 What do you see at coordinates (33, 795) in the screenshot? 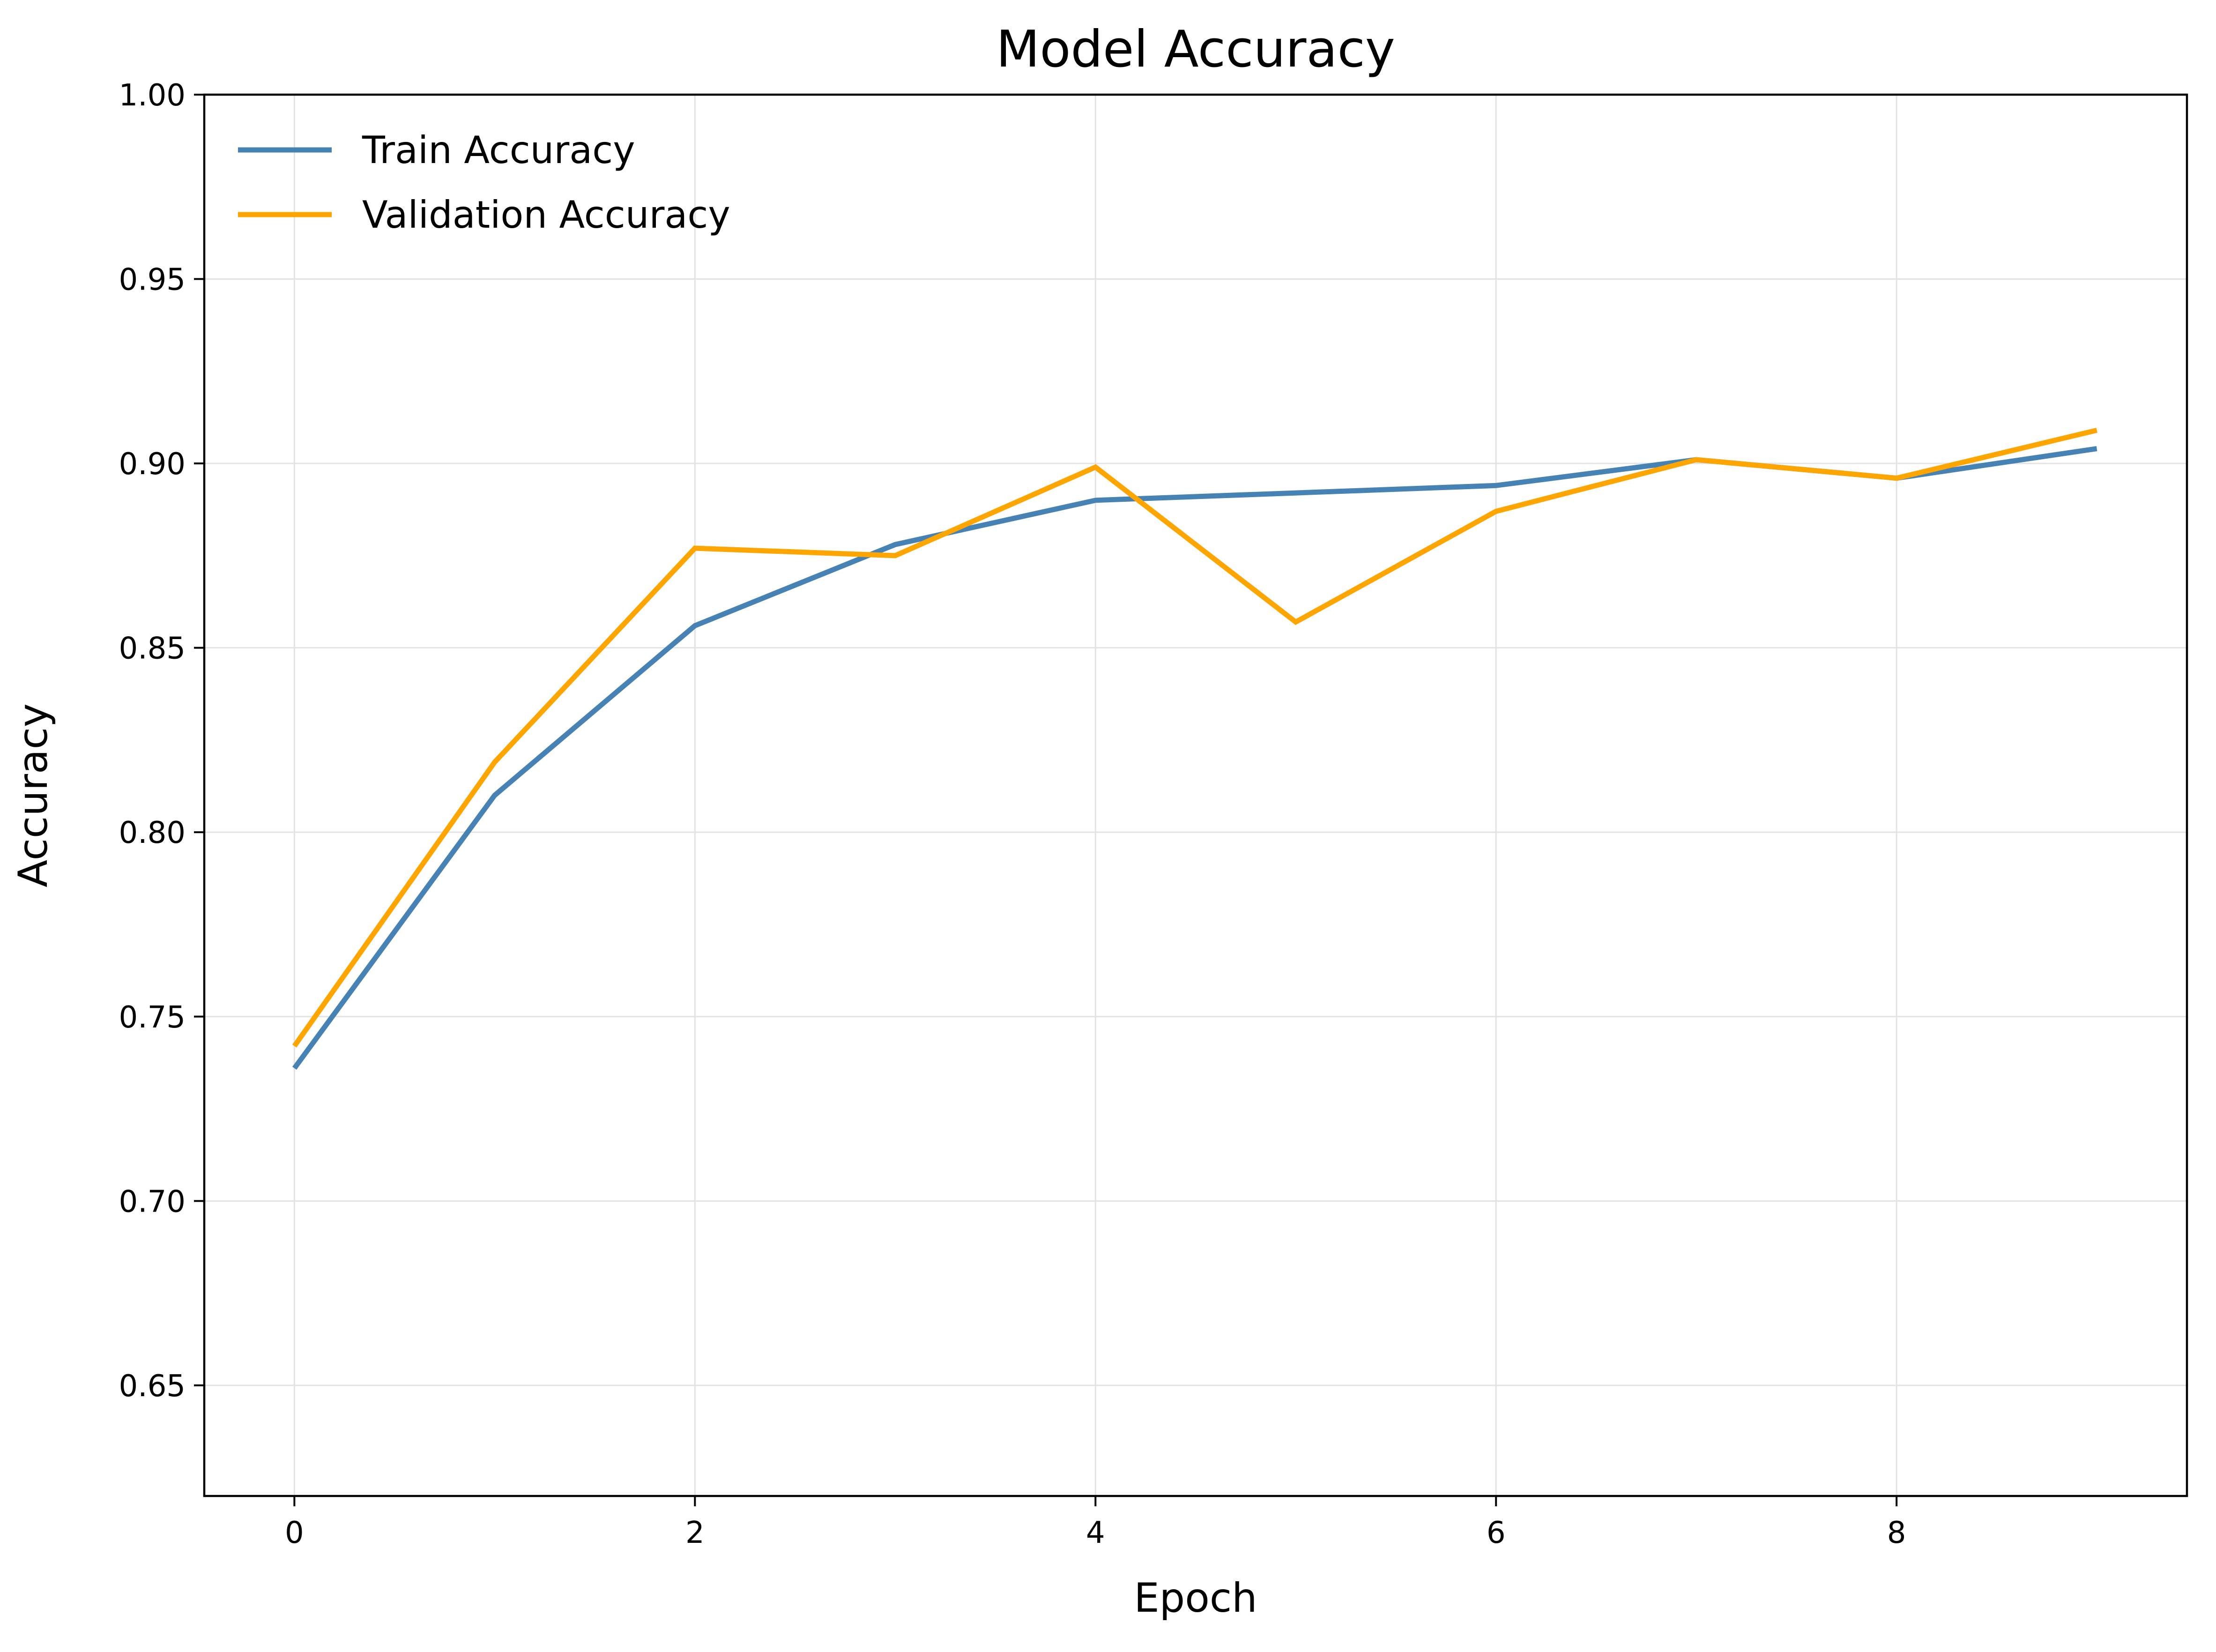
I see `y-axis-title: Accuracy` at bounding box center [33, 795].